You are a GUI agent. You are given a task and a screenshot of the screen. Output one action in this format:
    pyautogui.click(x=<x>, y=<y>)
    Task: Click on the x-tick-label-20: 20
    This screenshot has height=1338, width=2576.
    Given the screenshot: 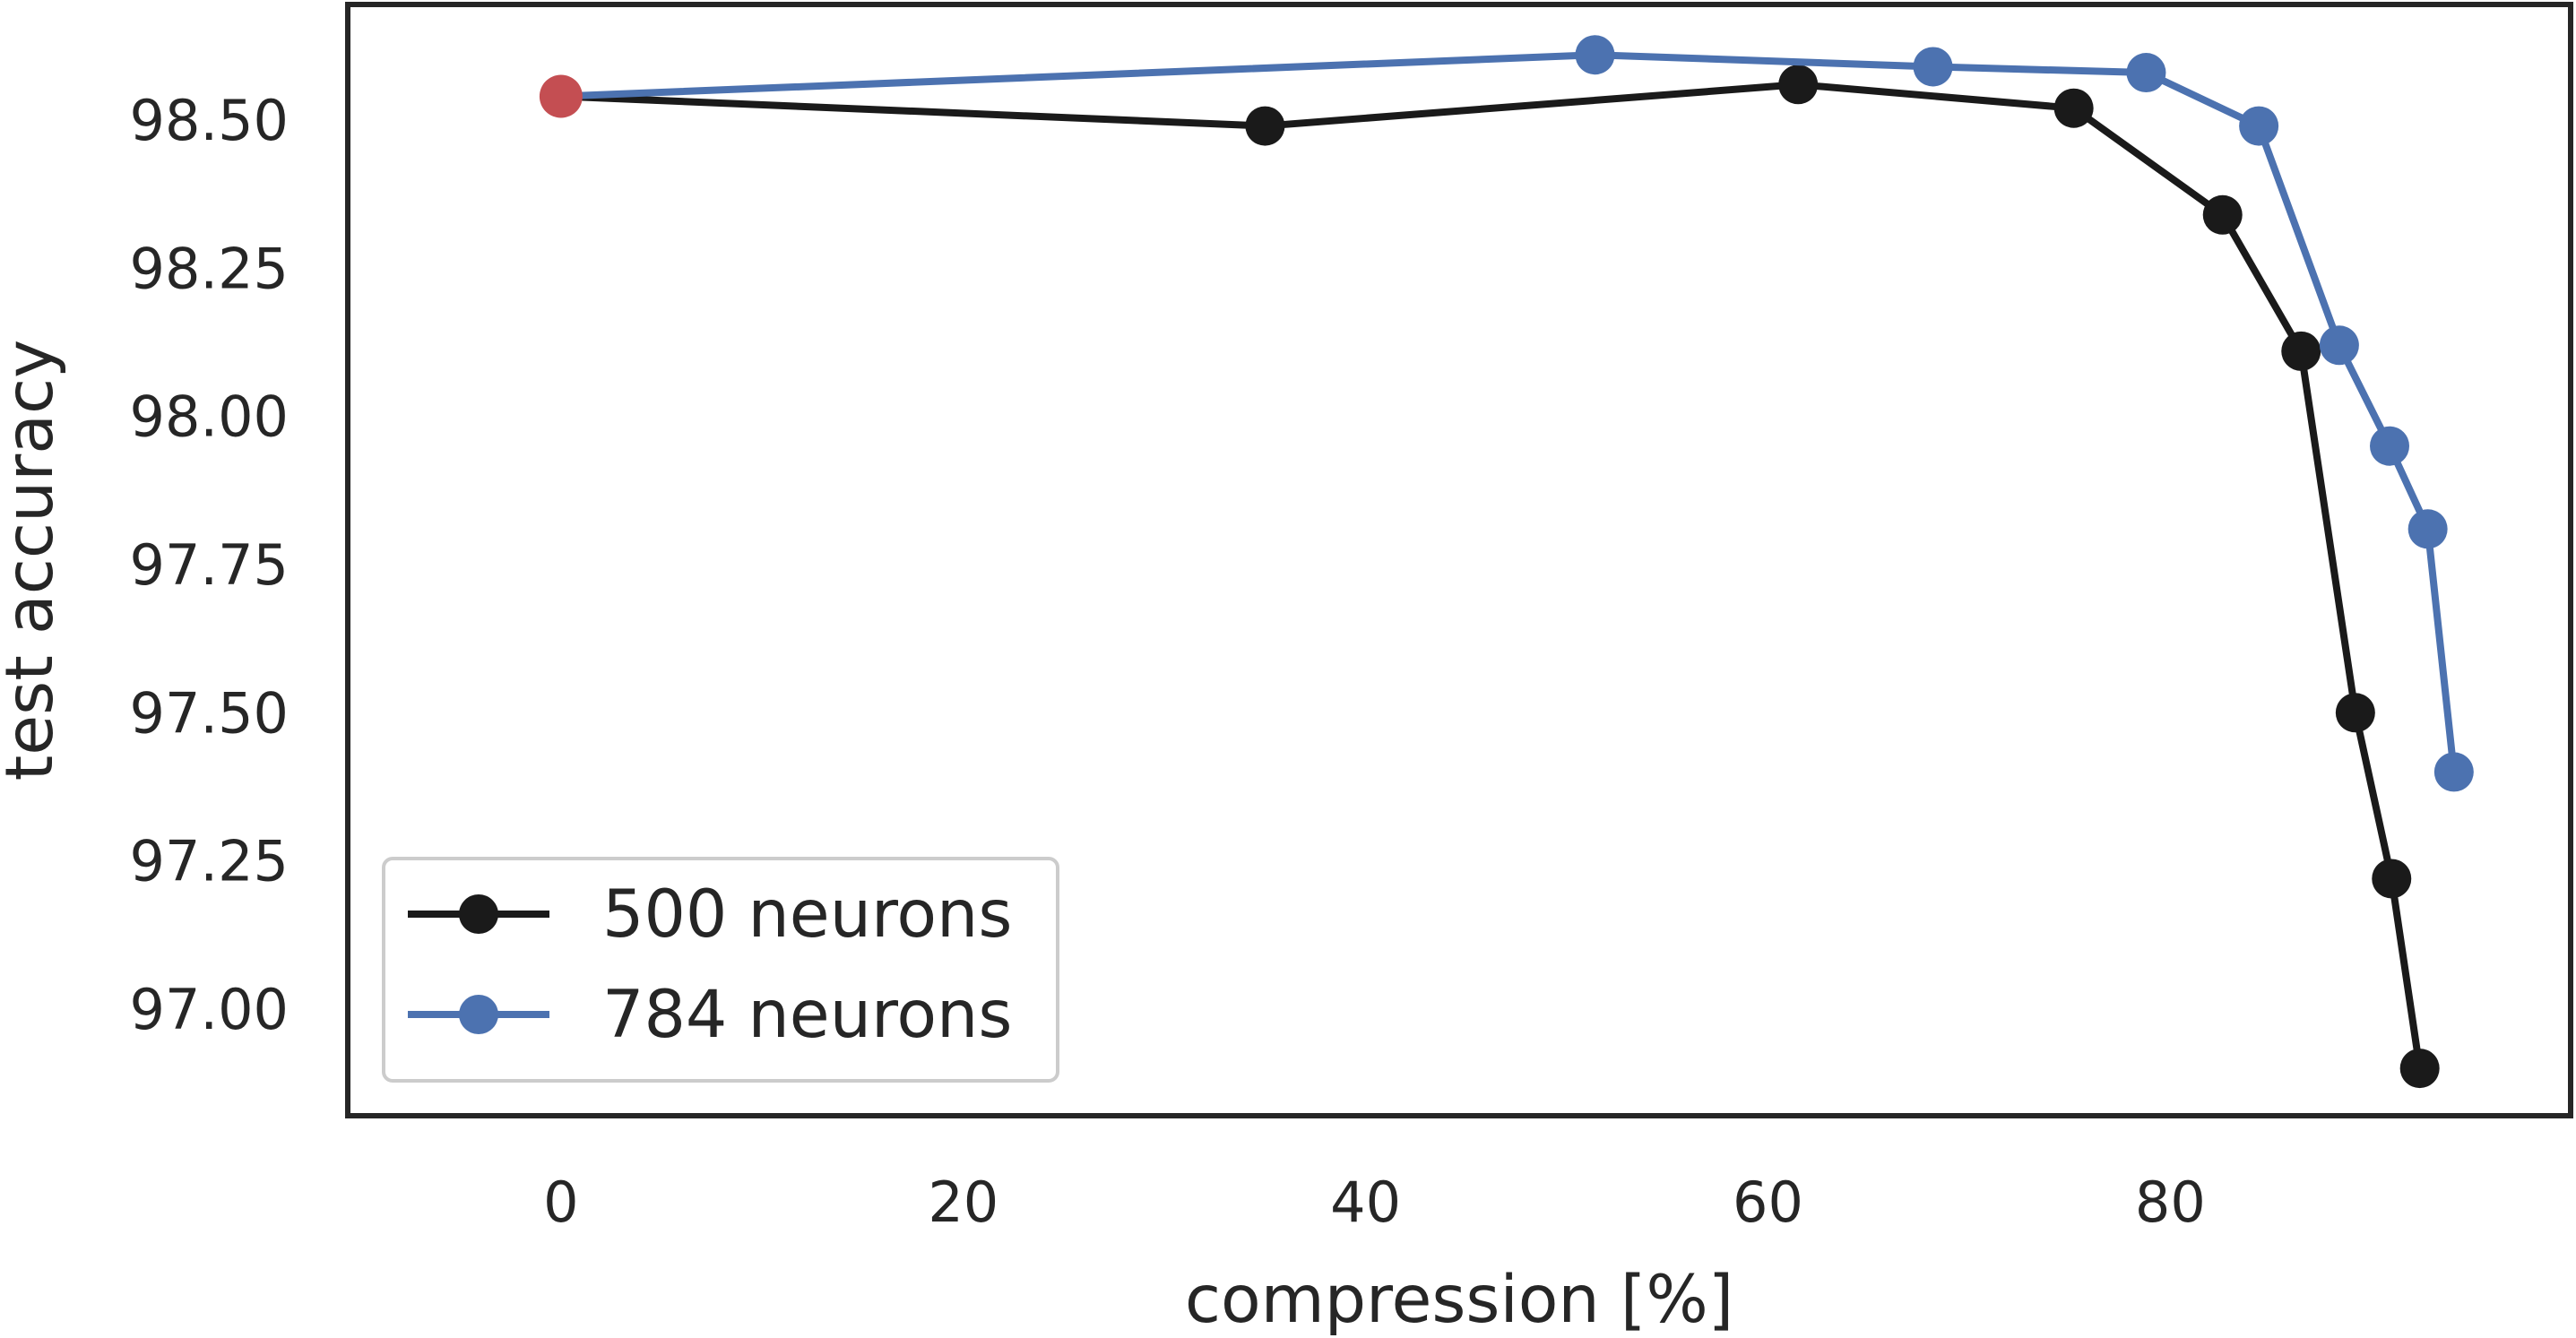 What is the action you would take?
    pyautogui.click(x=963, y=1203)
    